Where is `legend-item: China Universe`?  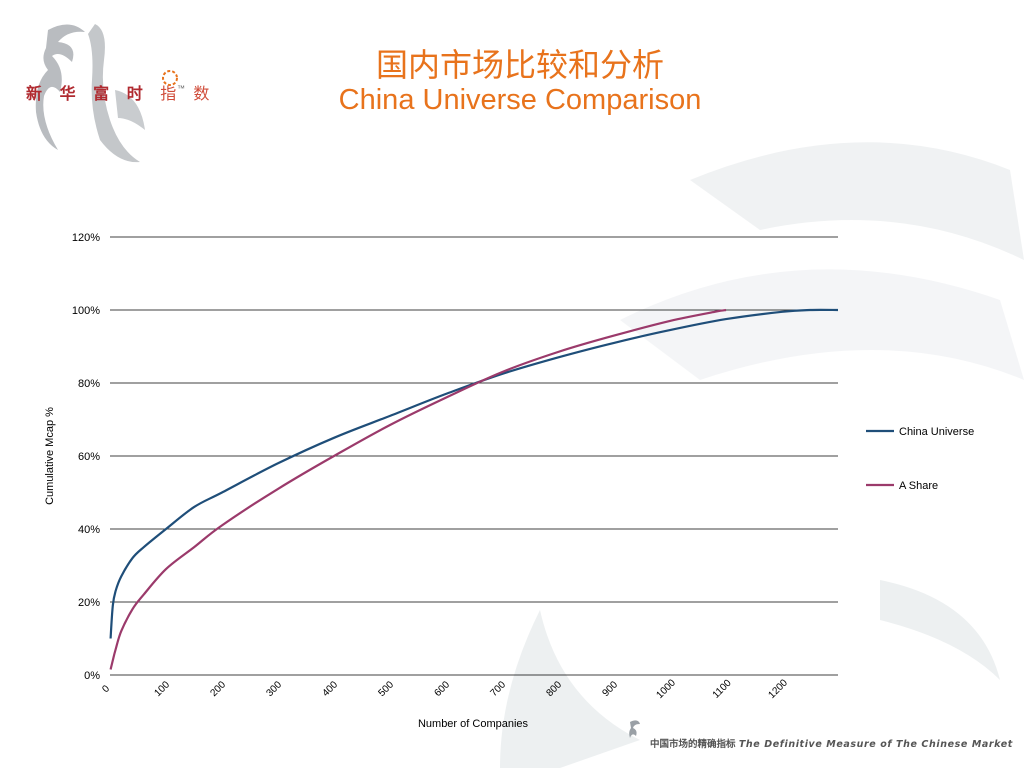 legend-item: China Universe is located at coordinates (920, 432).